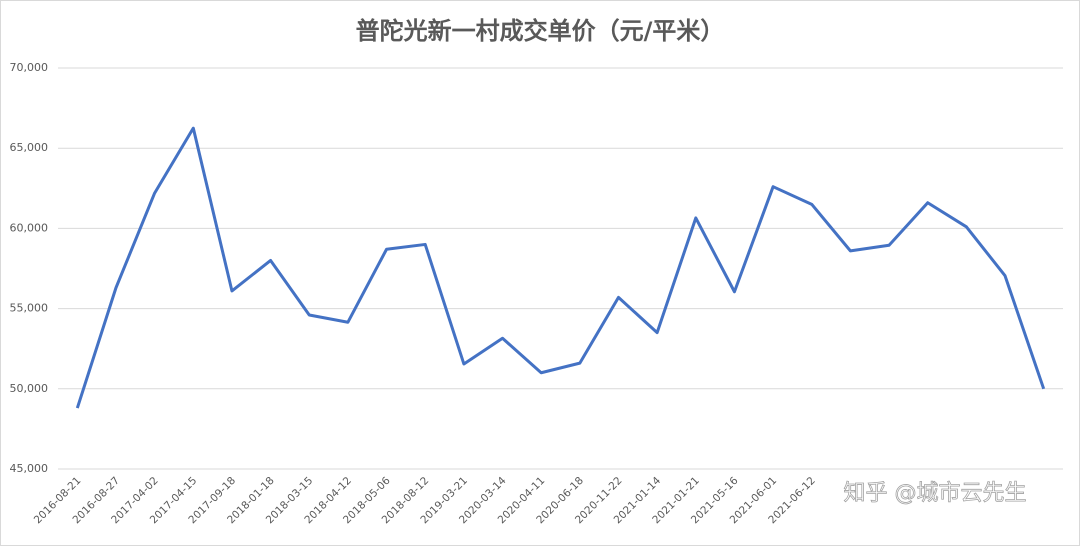  I want to click on y-tick-label: 70,000, so click(29, 67).